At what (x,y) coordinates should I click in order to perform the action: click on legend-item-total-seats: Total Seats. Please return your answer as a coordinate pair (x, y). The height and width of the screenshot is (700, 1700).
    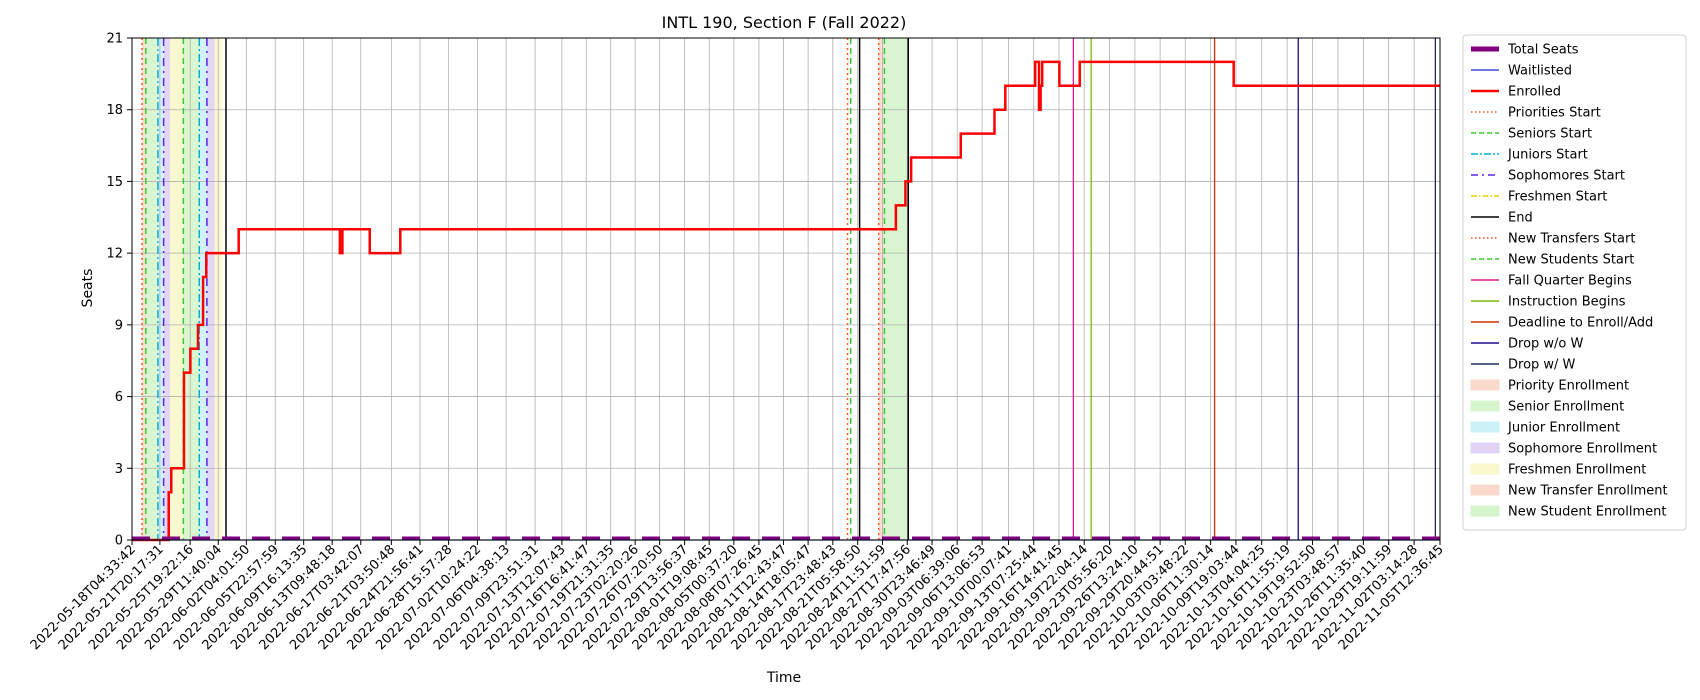
    Looking at the image, I should click on (1525, 50).